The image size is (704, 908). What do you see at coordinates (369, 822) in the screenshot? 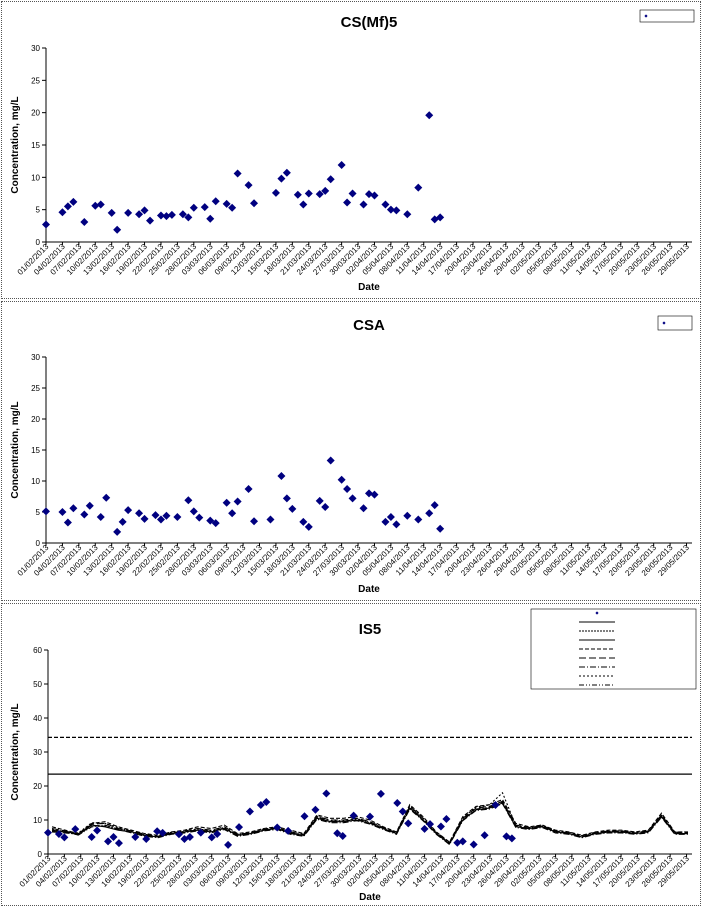
I see `series-line` at bounding box center [369, 822].